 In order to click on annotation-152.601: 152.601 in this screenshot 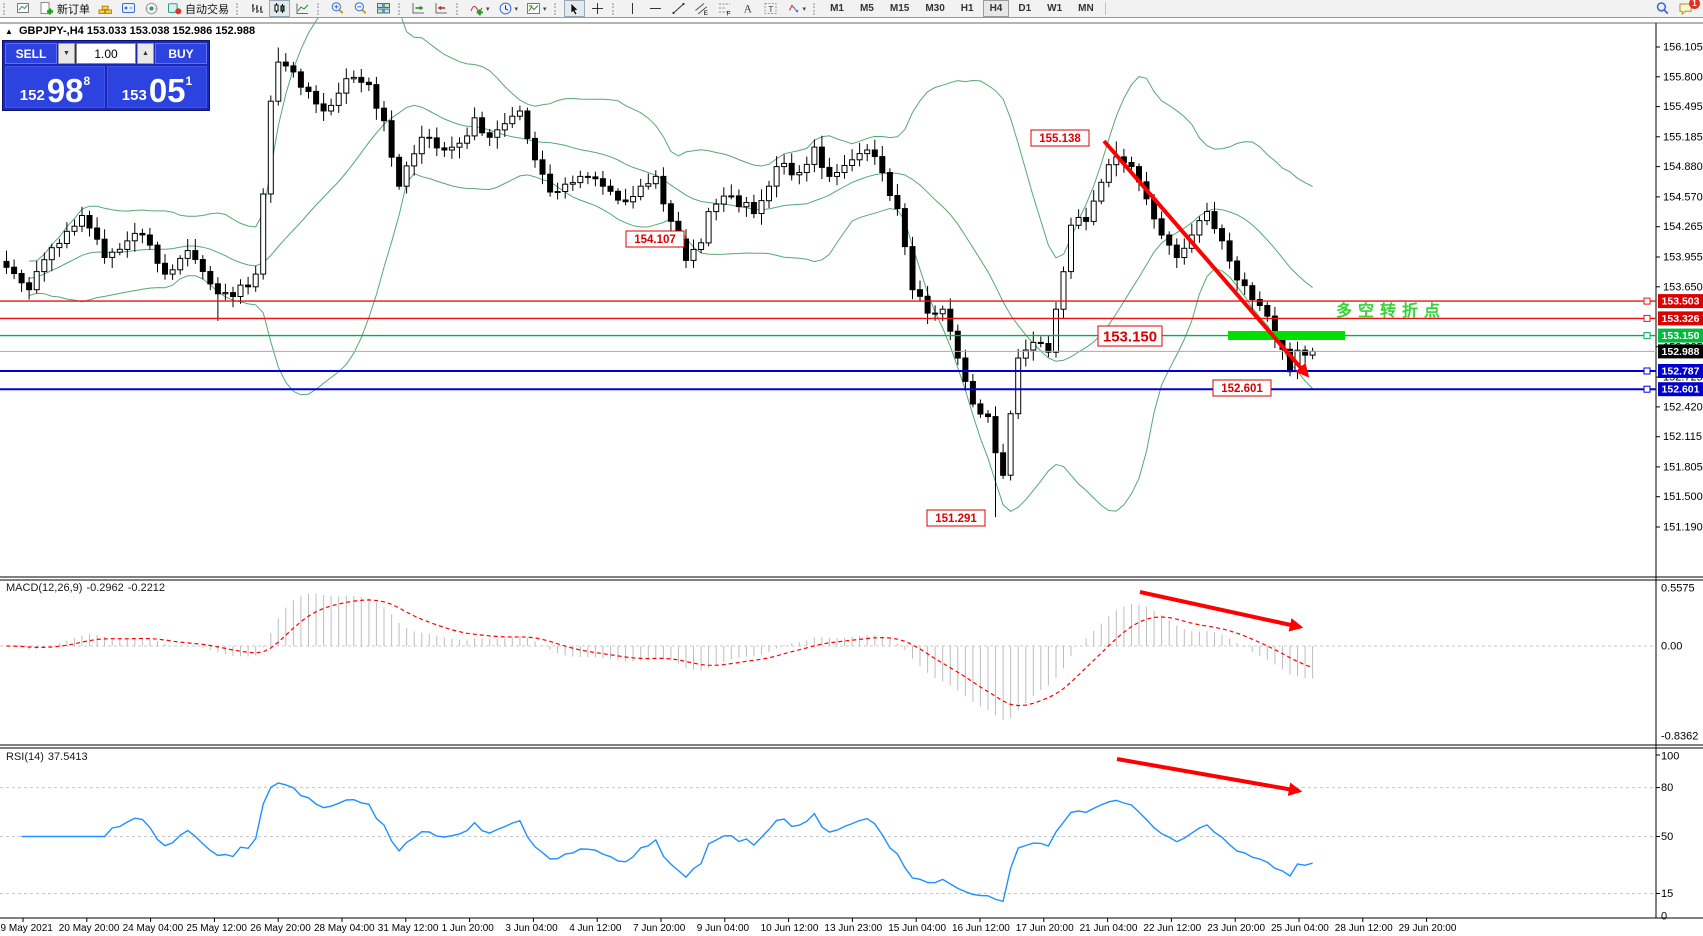, I will do `click(1242, 388)`.